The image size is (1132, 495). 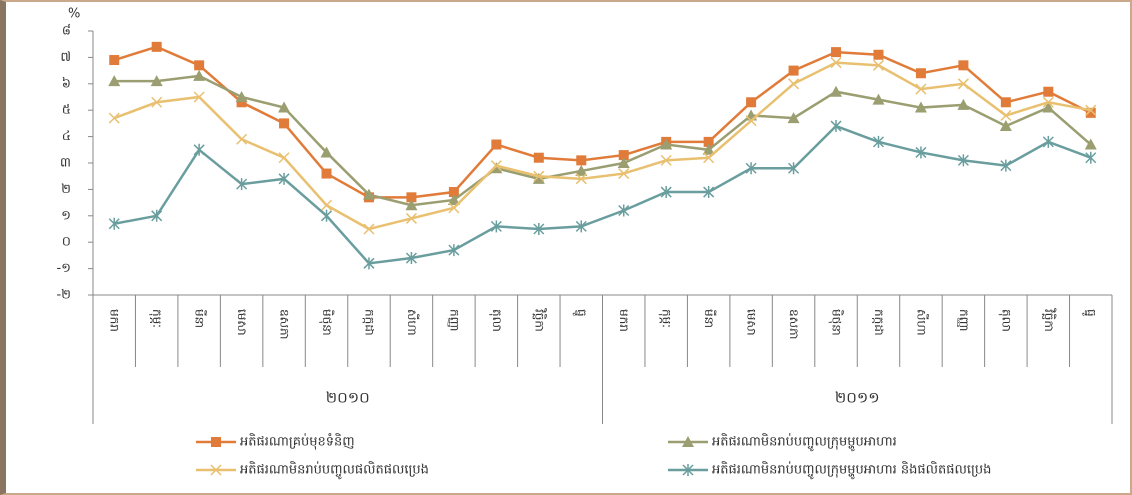 I want to click on x-tick-label: តុលា, so click(x=496, y=320).